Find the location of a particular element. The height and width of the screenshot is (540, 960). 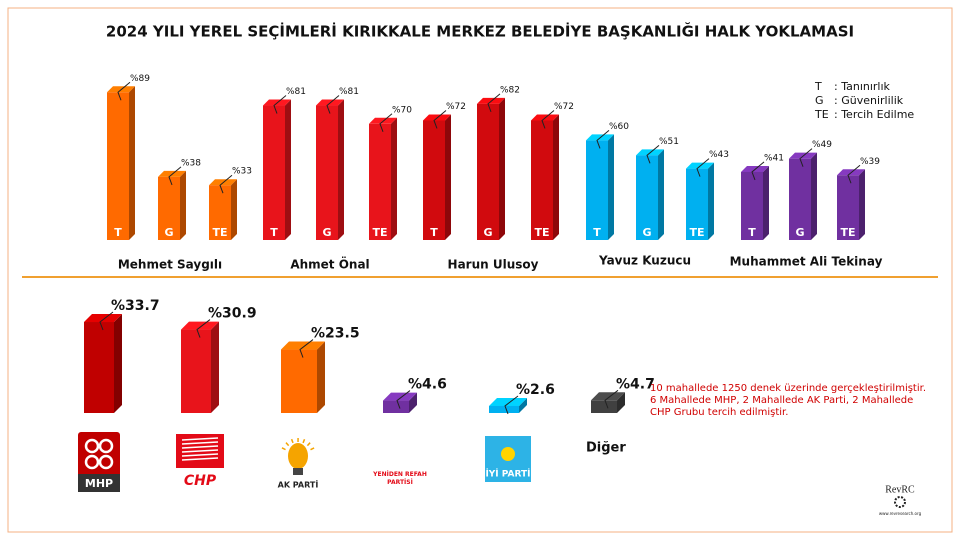

value-label: %2.6 is located at coordinates (535, 390).